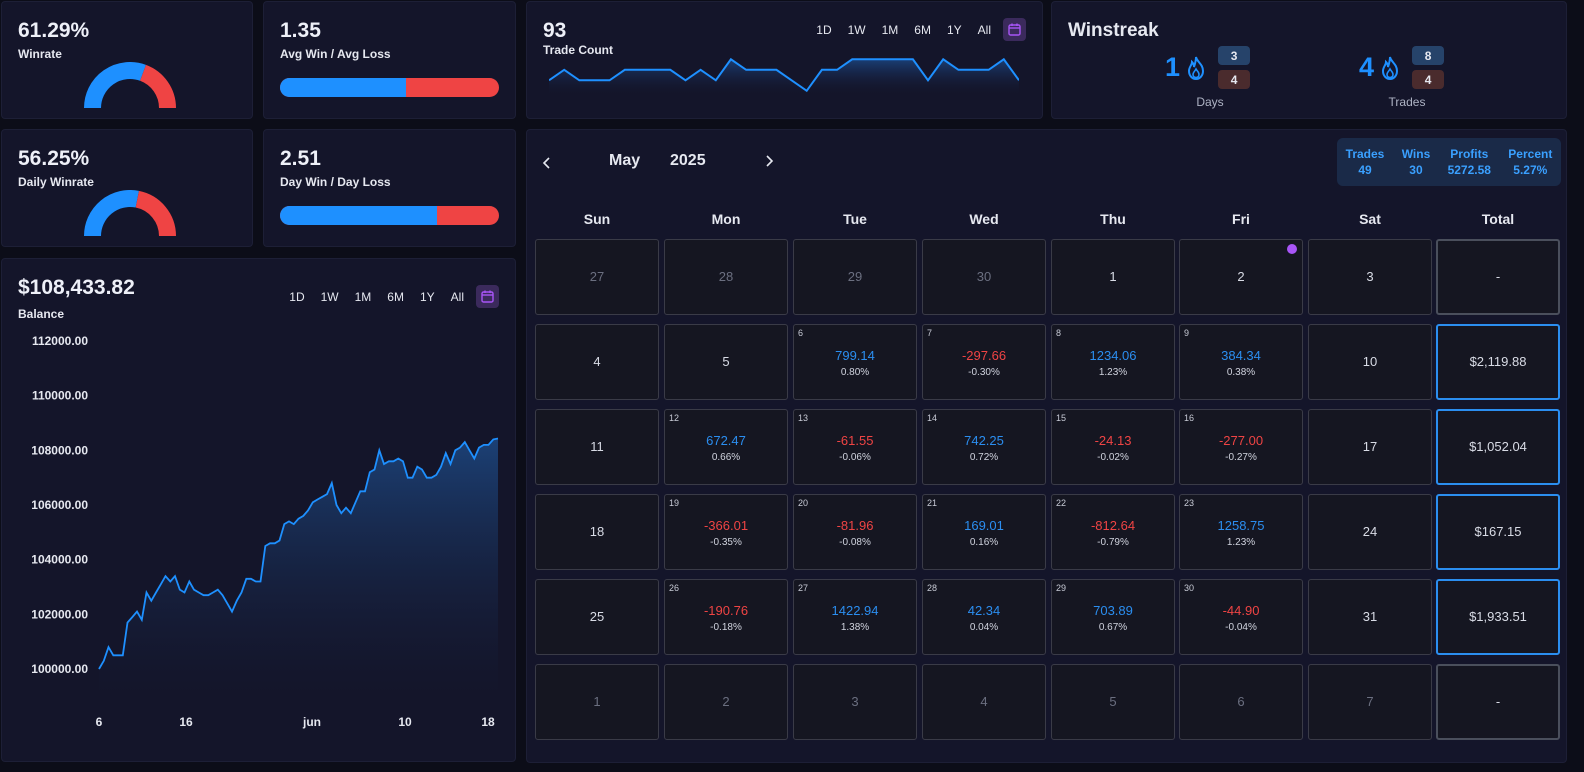 Image resolution: width=1584 pixels, height=772 pixels. I want to click on day-number: 18, so click(597, 531).